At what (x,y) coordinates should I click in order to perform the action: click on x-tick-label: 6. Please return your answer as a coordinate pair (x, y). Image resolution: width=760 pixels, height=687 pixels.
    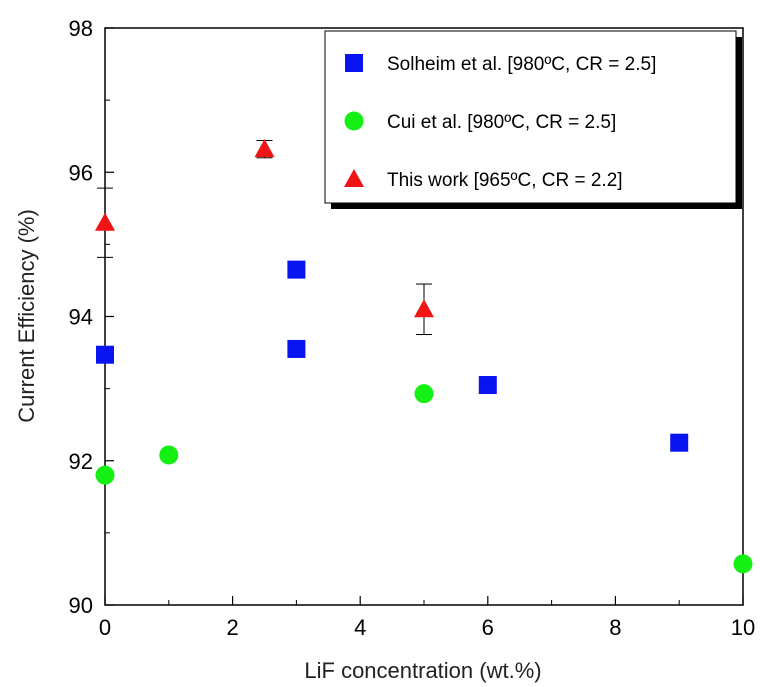
    Looking at the image, I should click on (488, 627).